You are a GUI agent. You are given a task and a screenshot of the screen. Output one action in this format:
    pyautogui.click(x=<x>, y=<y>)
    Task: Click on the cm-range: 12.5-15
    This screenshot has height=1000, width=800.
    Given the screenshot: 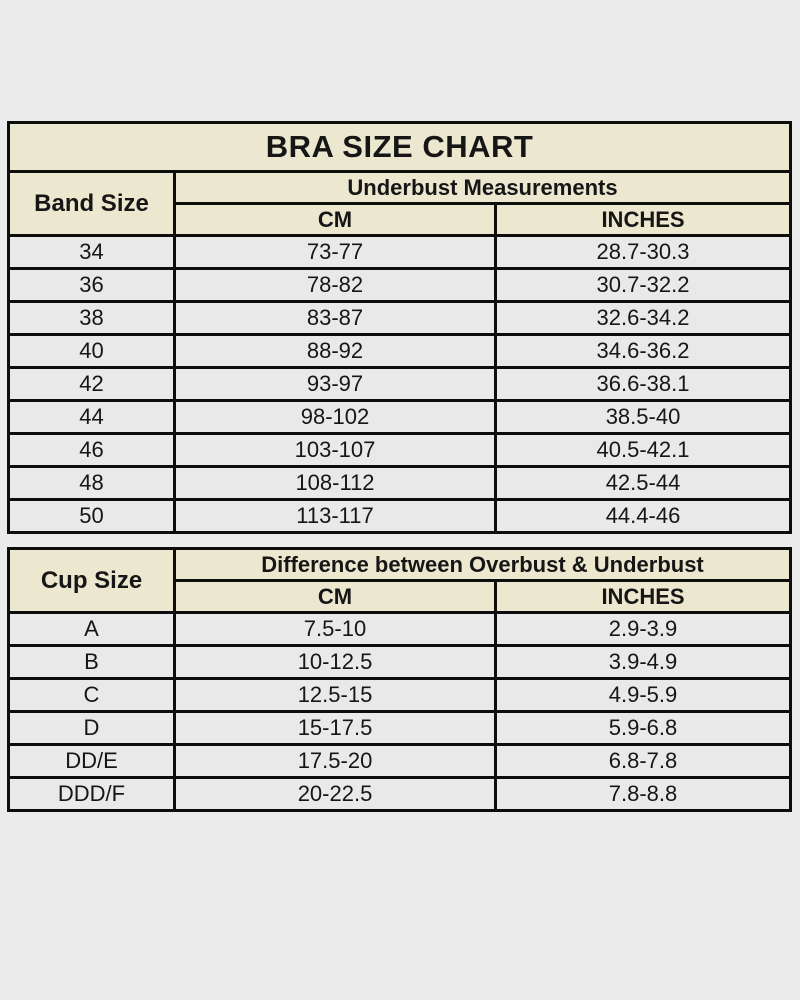 What is the action you would take?
    pyautogui.click(x=335, y=695)
    